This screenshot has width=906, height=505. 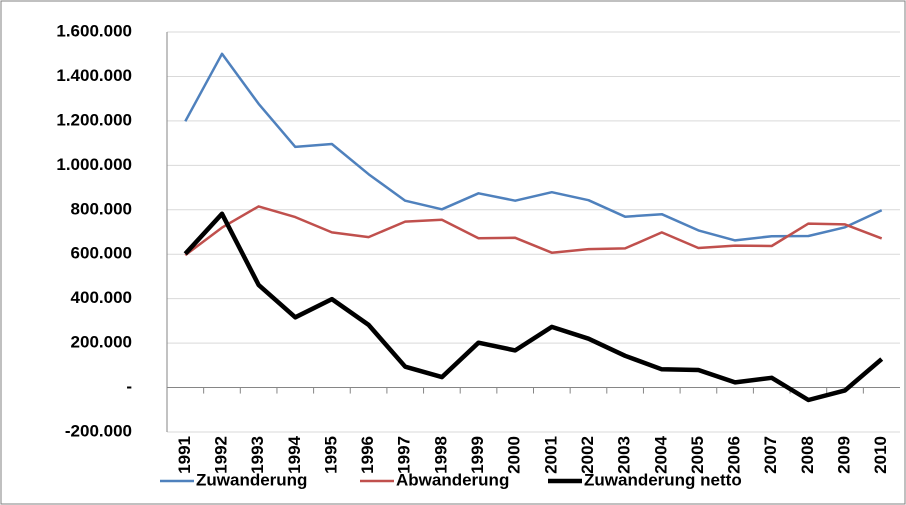 I want to click on x-tick-label: 1995, so click(x=330, y=455).